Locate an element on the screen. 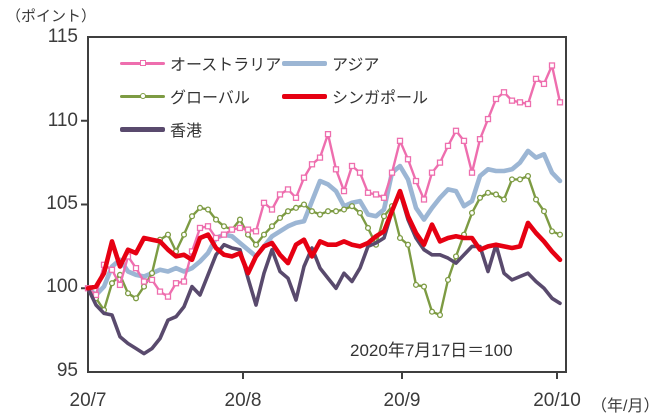 The width and height of the screenshot is (658, 419). legend-item-australia: オーストラリア is located at coordinates (201, 63).